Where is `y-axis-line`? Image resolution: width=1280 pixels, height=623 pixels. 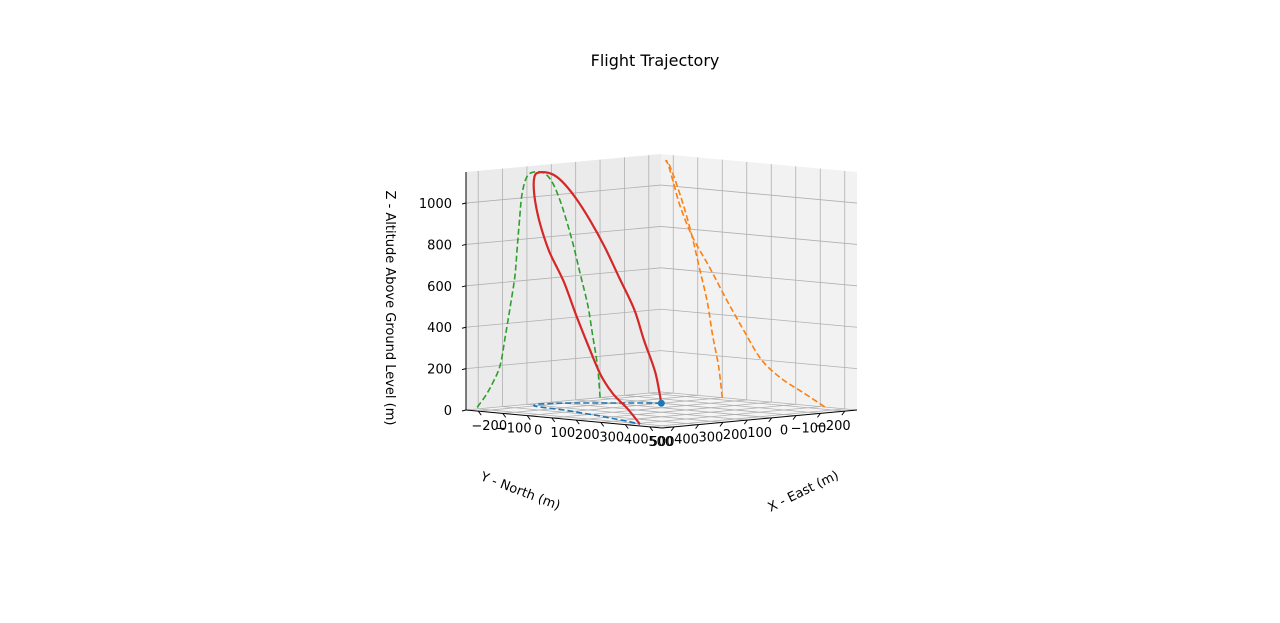 y-axis-line is located at coordinates (759, 419).